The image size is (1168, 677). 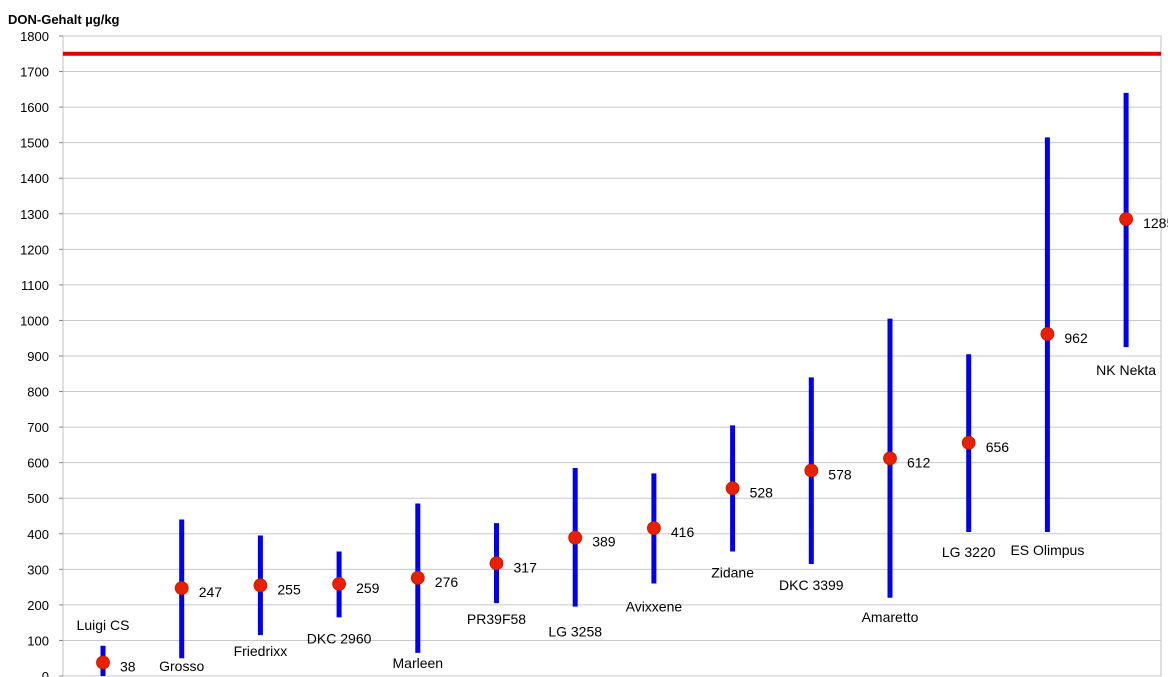 I want to click on y-tick-label: 1500, so click(x=34, y=143).